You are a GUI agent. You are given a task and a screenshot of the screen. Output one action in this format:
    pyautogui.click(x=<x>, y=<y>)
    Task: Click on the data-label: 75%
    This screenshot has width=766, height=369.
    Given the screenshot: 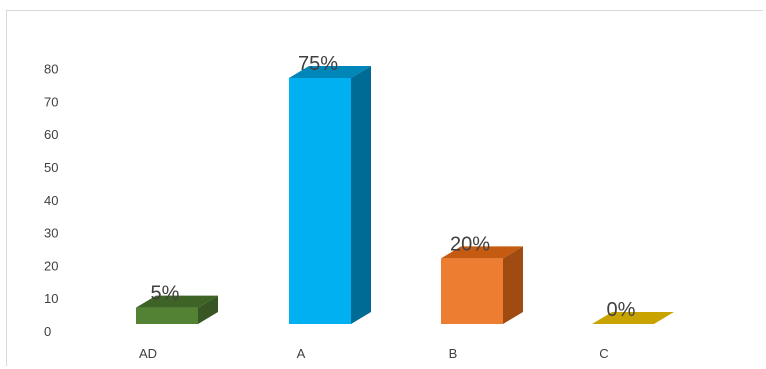 What is the action you would take?
    pyautogui.click(x=318, y=64)
    